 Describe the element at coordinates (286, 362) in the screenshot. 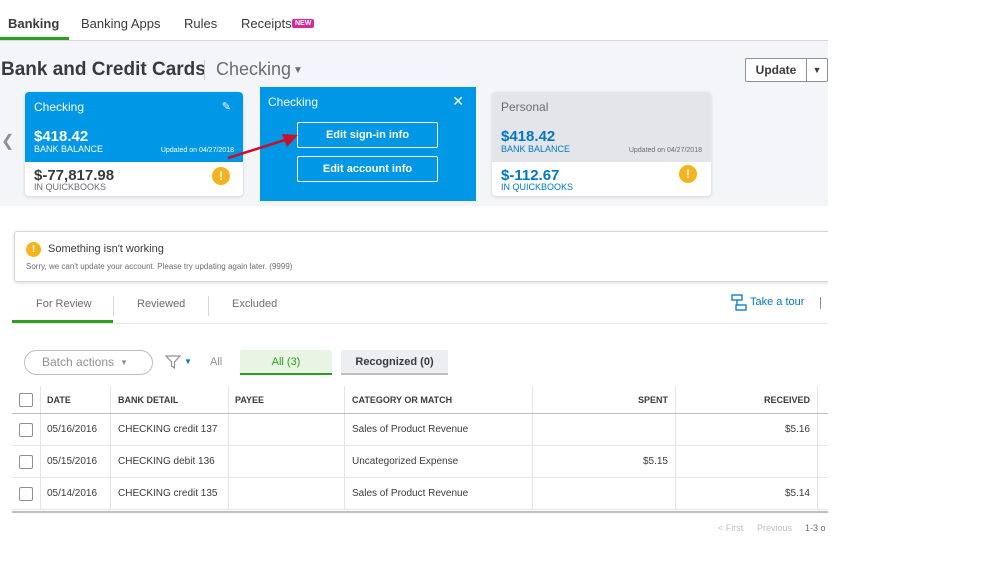

I see `pill-all: All (3)` at that location.